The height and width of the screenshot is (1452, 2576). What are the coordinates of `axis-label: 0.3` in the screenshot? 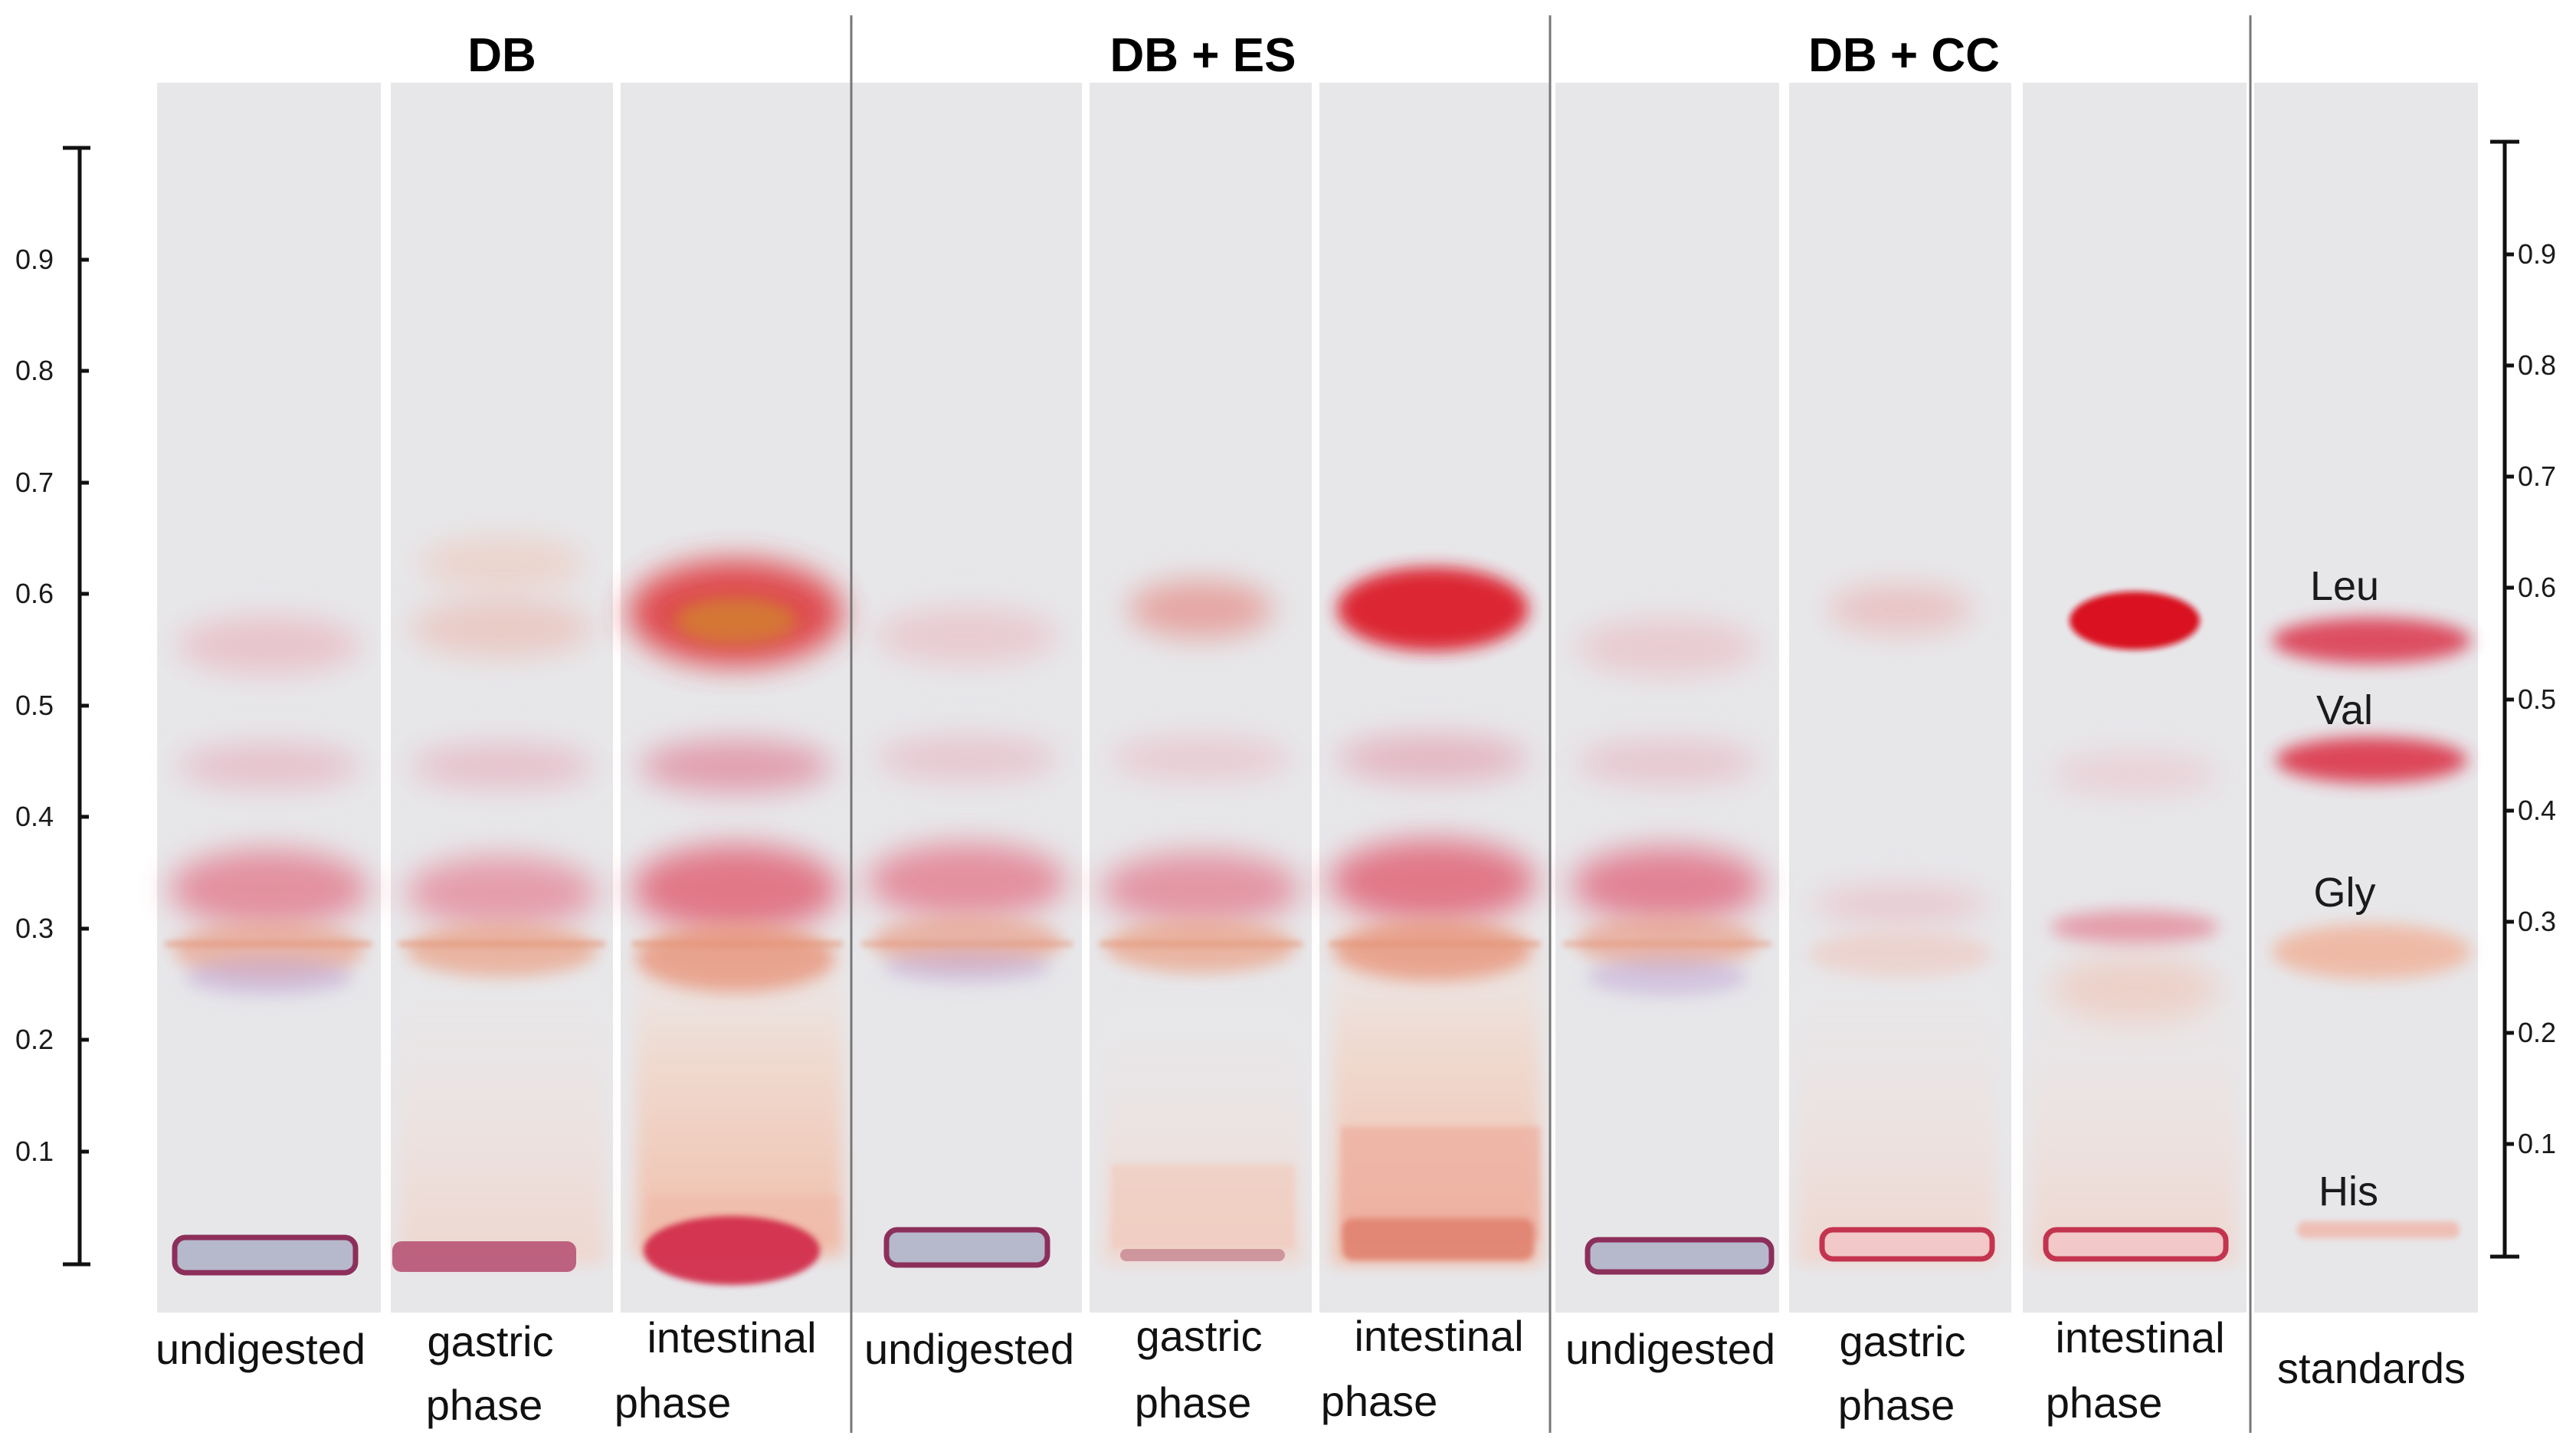 It's located at (34, 928).